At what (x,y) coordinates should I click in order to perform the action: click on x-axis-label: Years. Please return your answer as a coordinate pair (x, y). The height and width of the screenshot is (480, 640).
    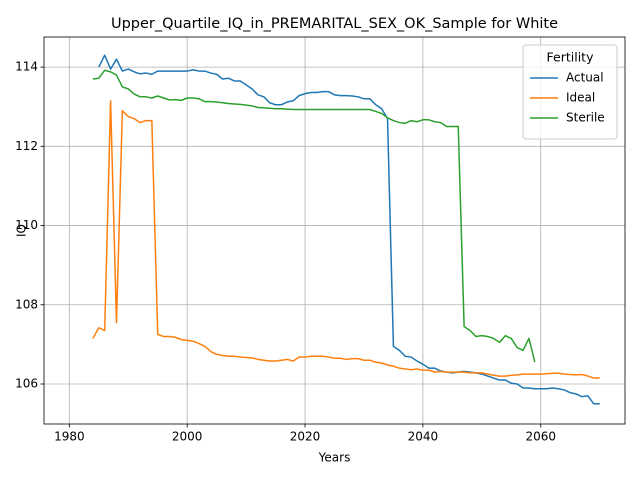
    Looking at the image, I should click on (334, 458).